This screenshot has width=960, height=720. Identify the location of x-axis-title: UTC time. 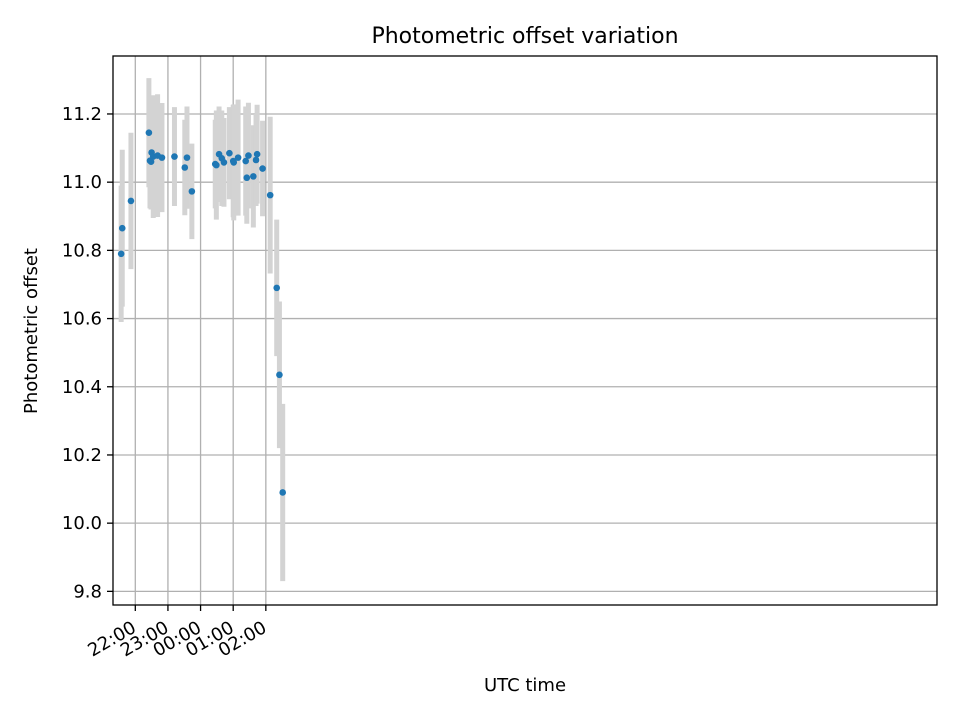
(525, 685).